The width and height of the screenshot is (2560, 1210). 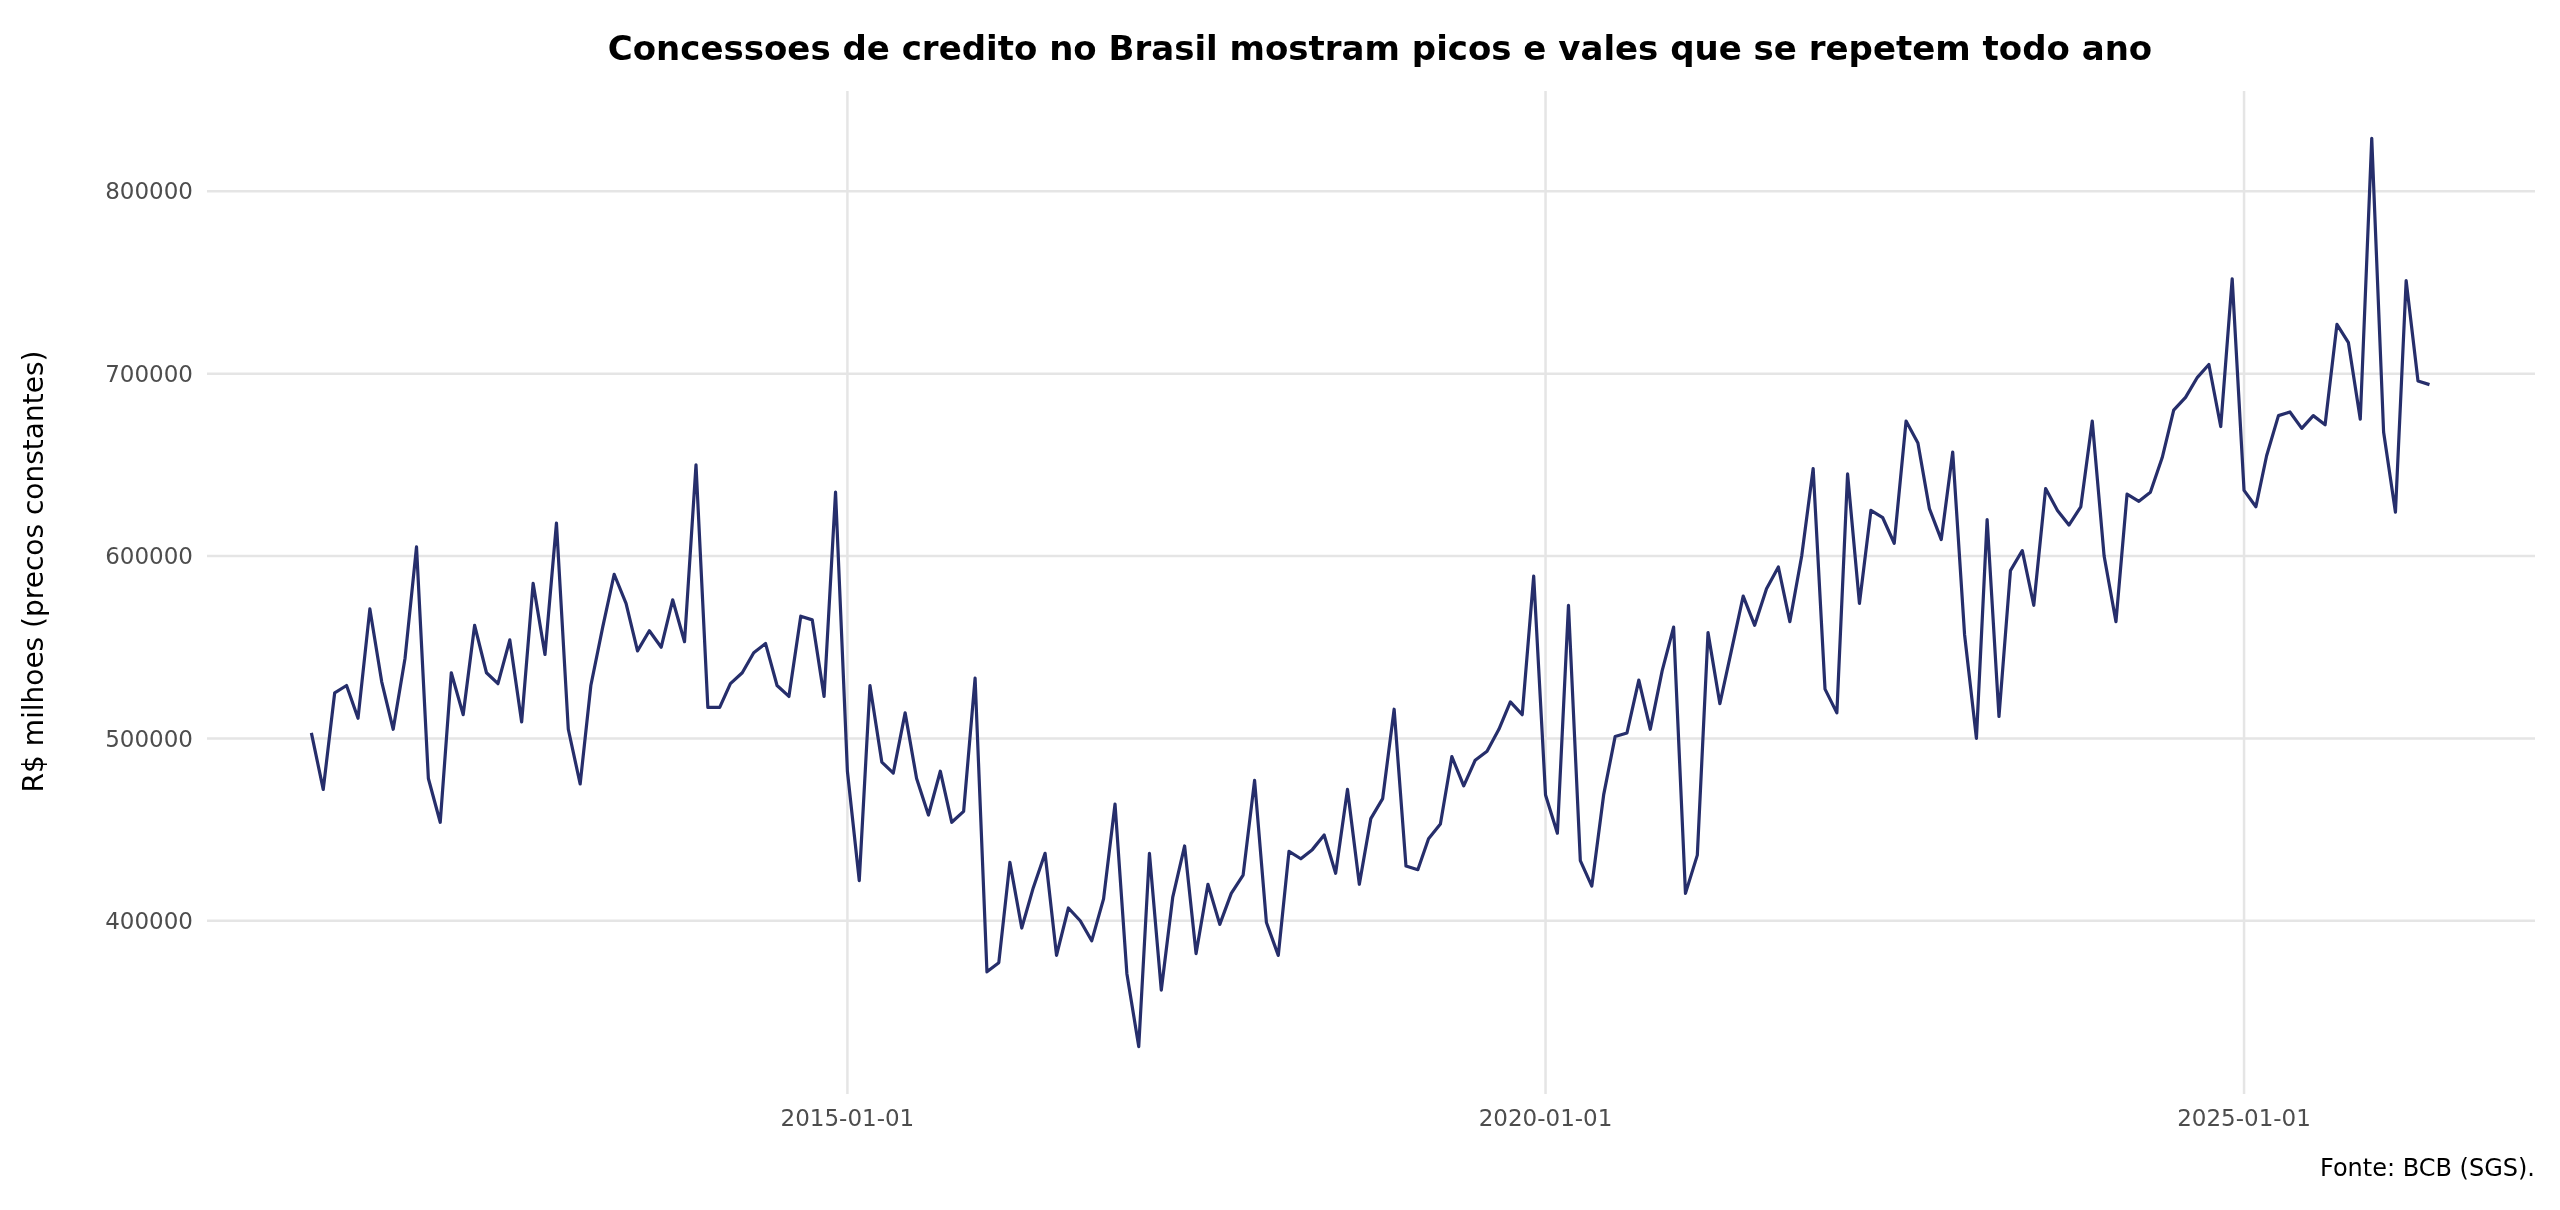 I want to click on x-tick-label: 2020-01-01, so click(x=1545, y=1118).